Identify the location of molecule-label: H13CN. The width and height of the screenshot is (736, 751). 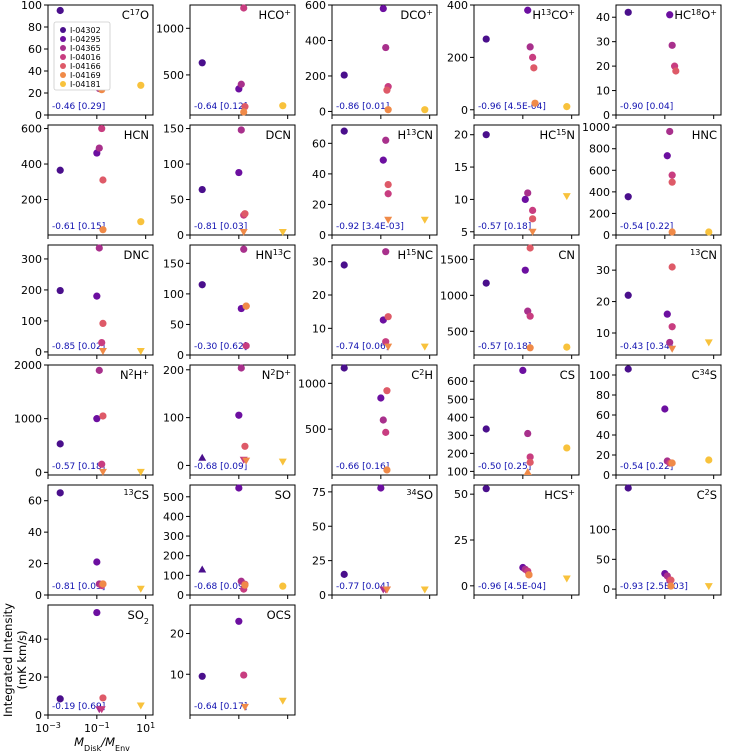
(415, 135).